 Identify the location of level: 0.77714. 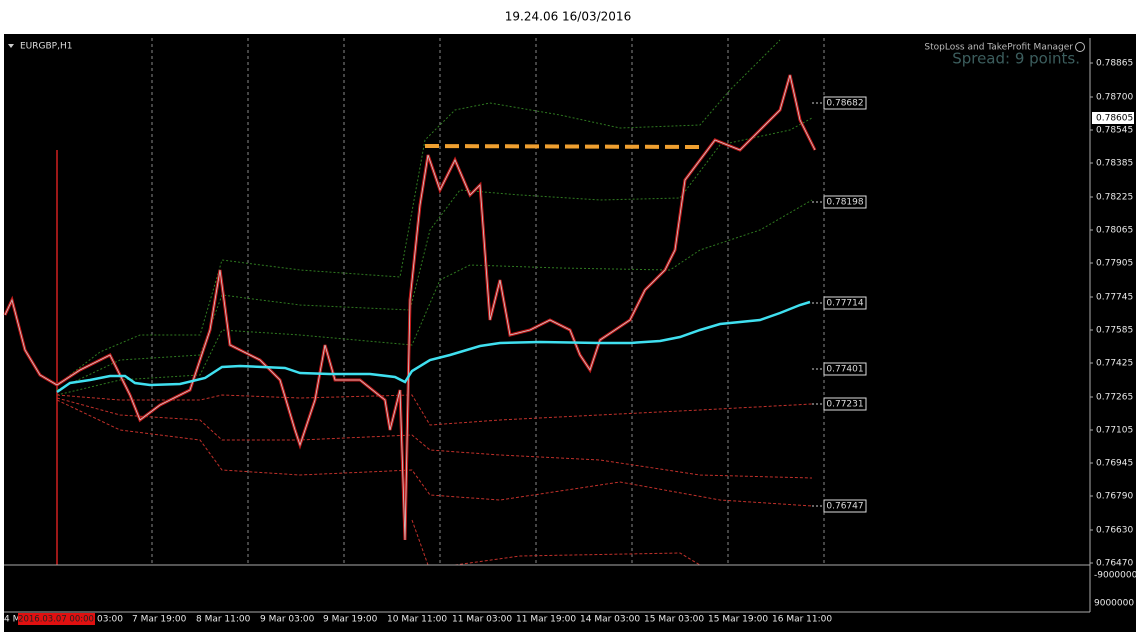
(839, 303).